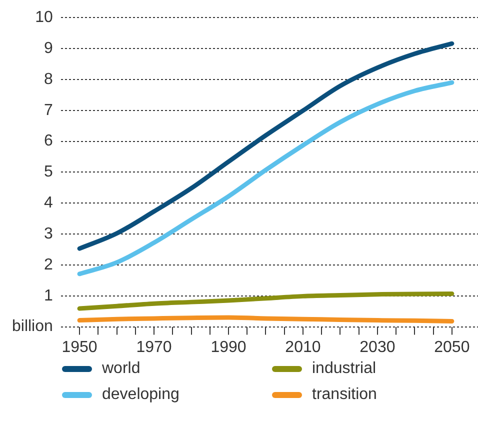  I want to click on y-tick-label: 5, so click(49, 172).